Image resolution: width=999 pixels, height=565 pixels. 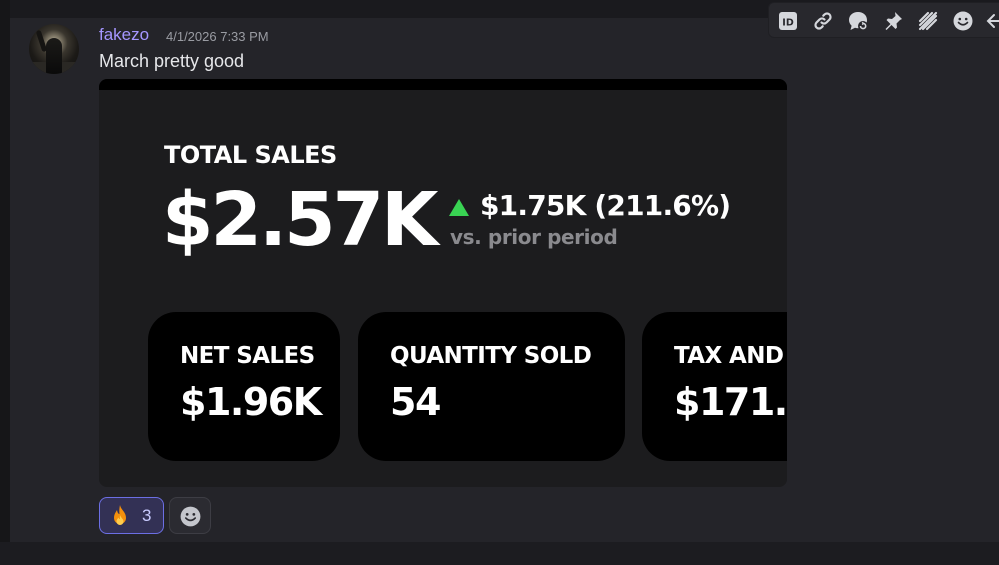 What do you see at coordinates (928, 21) in the screenshot?
I see `forward-icon` at bounding box center [928, 21].